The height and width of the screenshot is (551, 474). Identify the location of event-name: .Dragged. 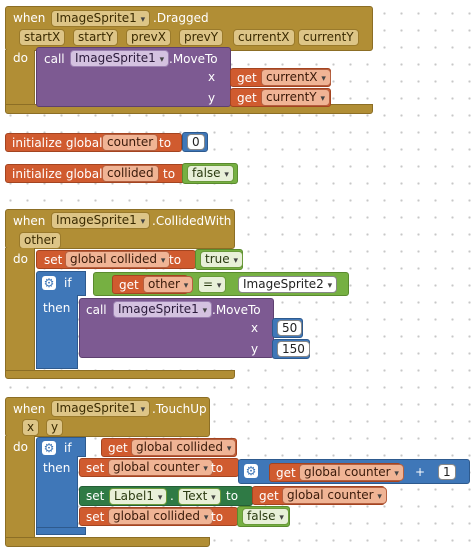
(181, 18).